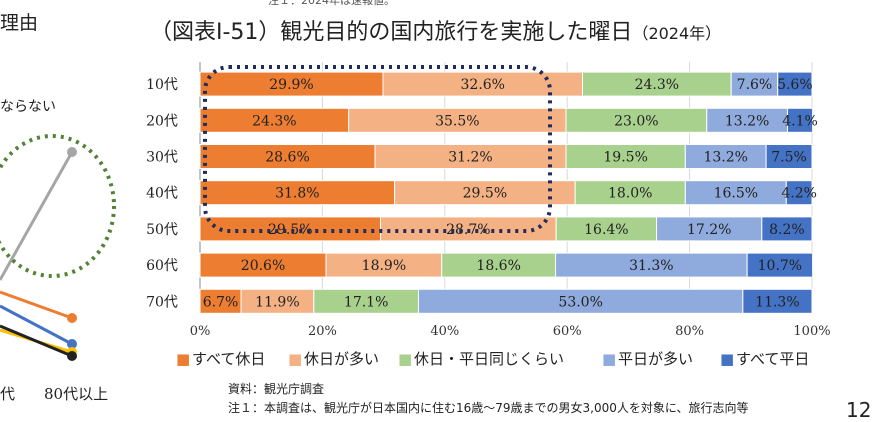 The height and width of the screenshot is (422, 883). I want to click on chart-title: （図表Ⅰ-51）観光目的の国内旅行を実施した曜日（2024年）, so click(435, 30).